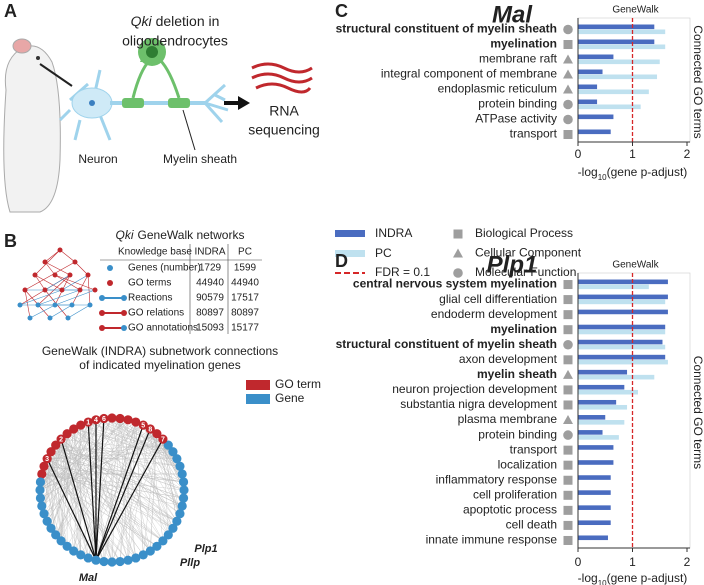 Image resolution: width=704 pixels, height=585 pixels. What do you see at coordinates (647, 172) in the screenshot?
I see `x-axis-label-part: (gene p-adjust)` at bounding box center [647, 172].